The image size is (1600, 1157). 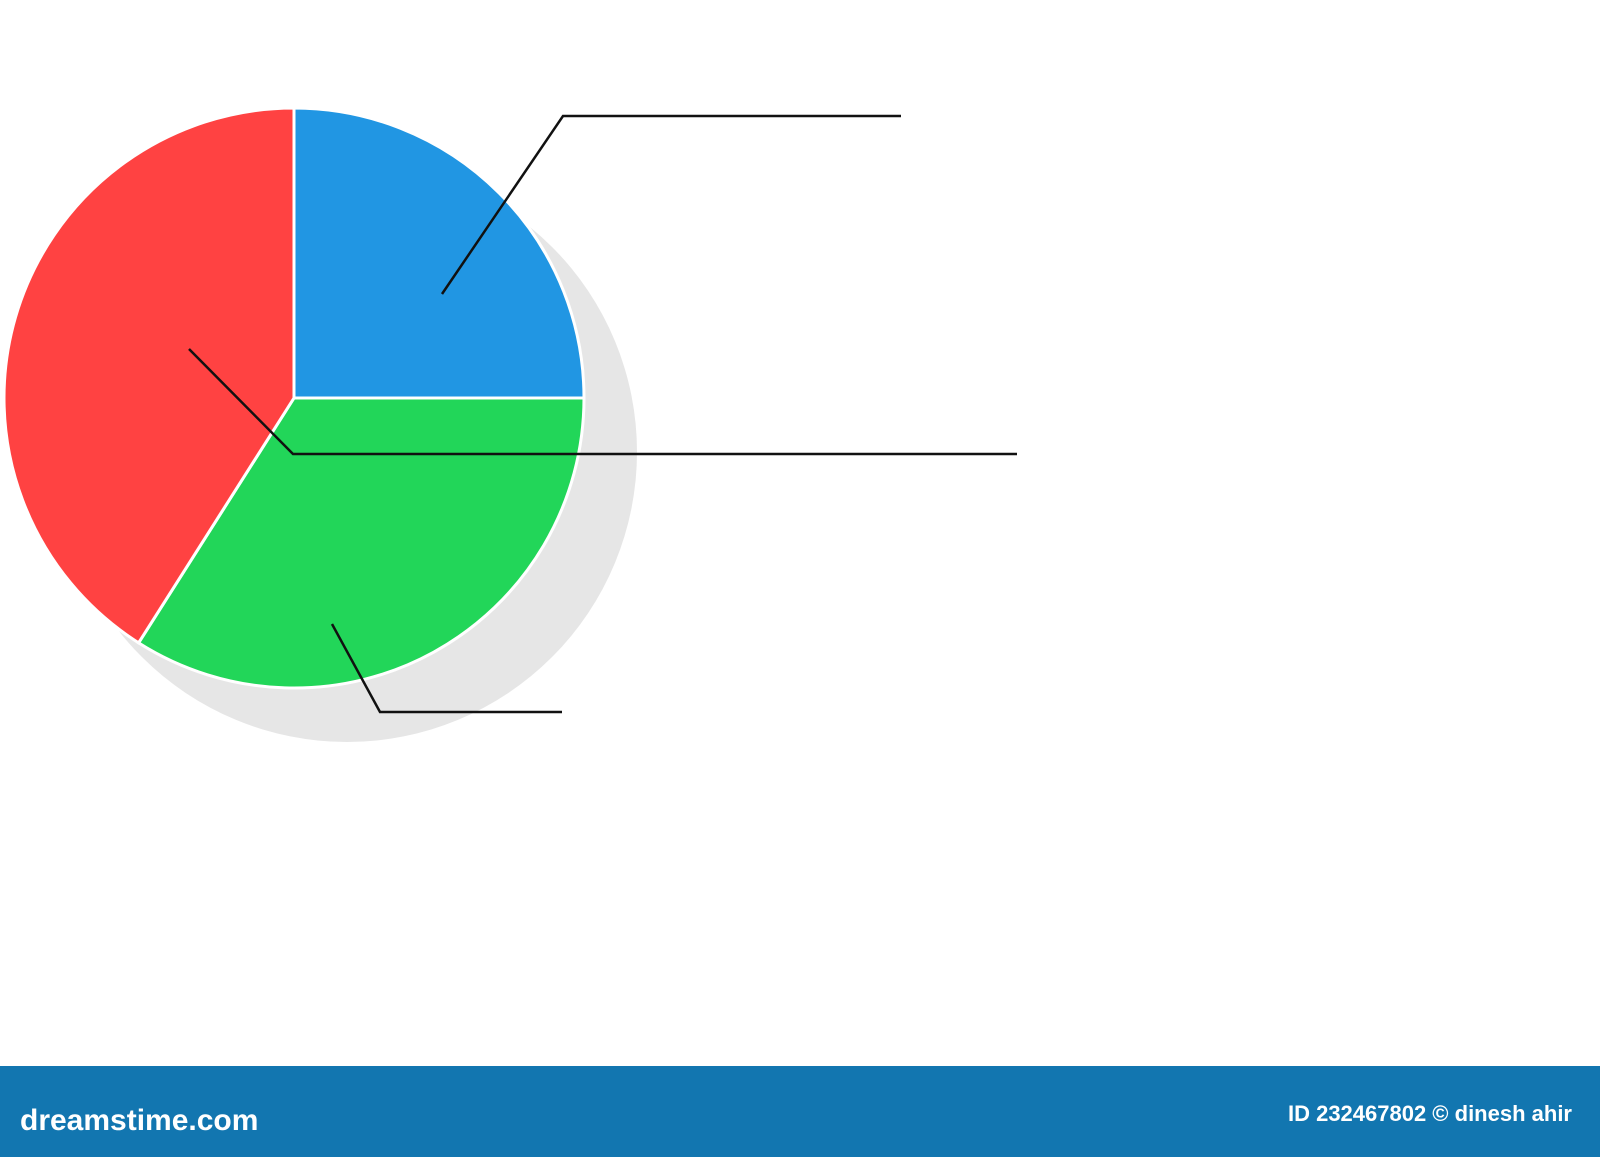 What do you see at coordinates (139, 1120) in the screenshot?
I see `site-name: dreamstime.com` at bounding box center [139, 1120].